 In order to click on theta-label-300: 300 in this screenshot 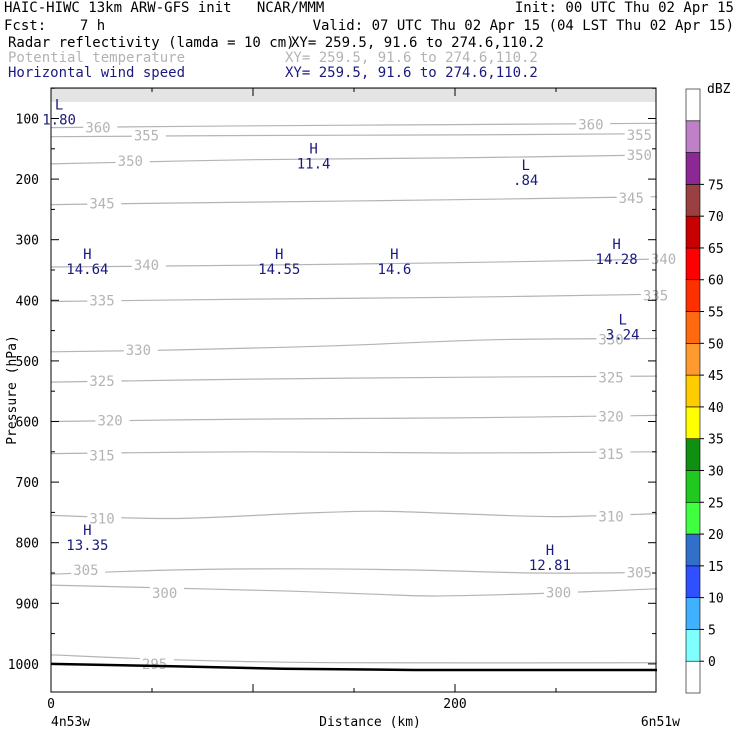, I will do `click(558, 593)`.